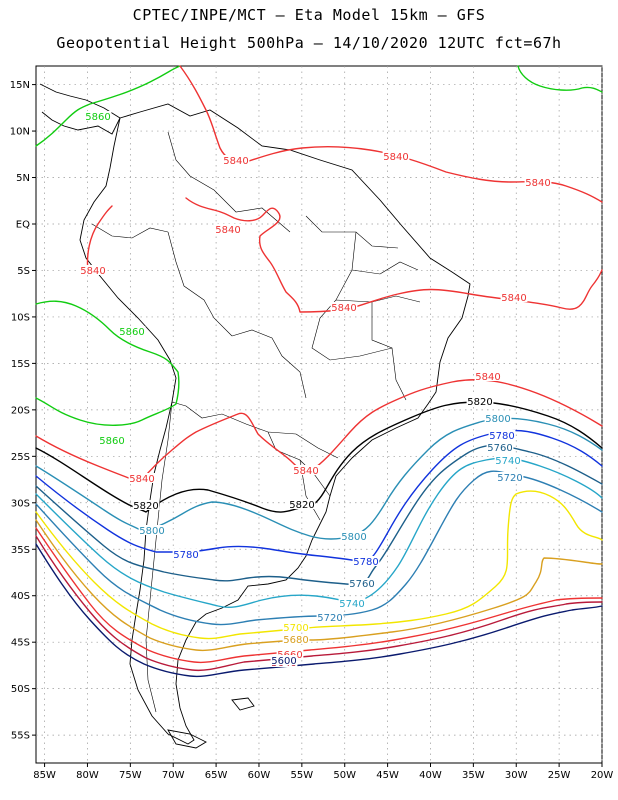 This screenshot has height=800, width=618. I want to click on lon-tick-label: 20W, so click(602, 775).